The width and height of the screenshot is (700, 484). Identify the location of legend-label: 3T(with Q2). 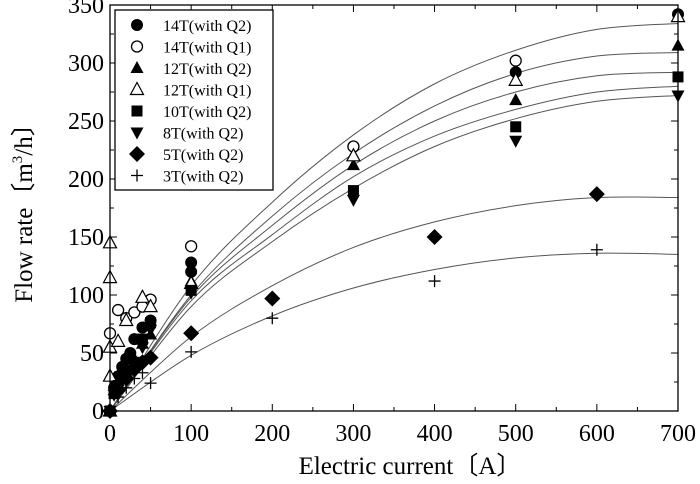
(203, 177).